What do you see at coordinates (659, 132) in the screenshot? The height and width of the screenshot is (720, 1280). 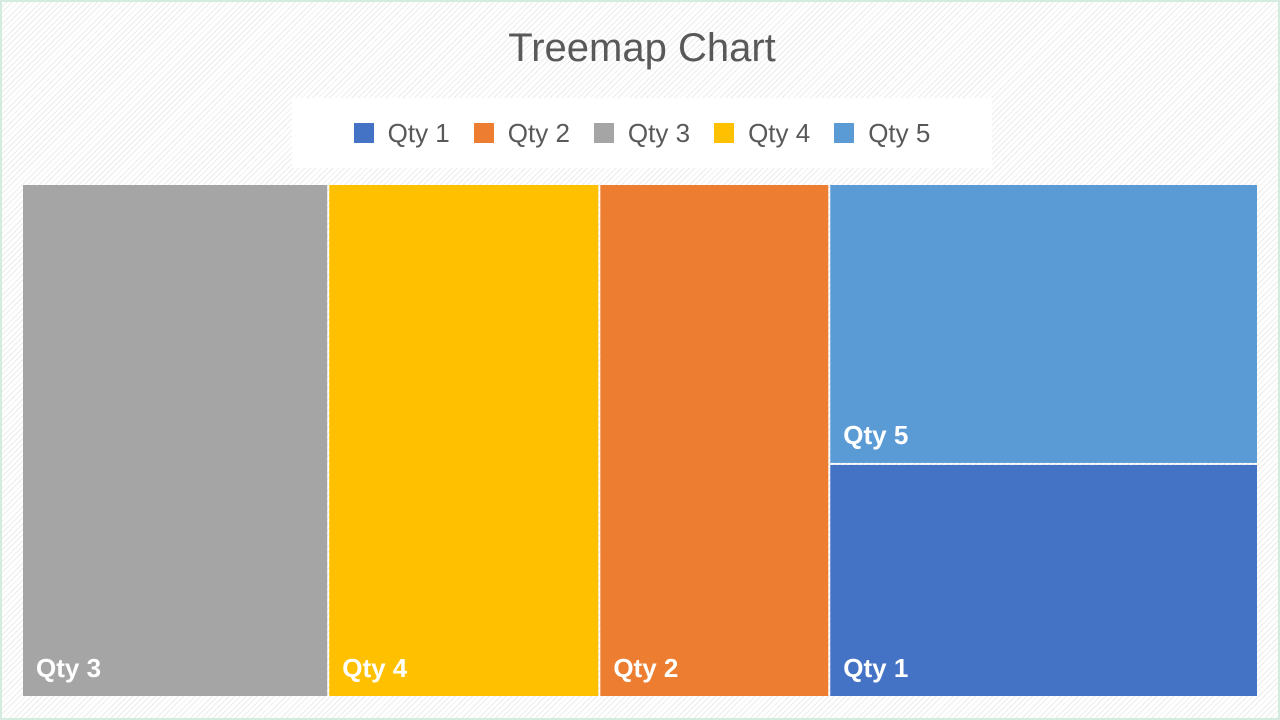 I see `legend-label: Qty 3` at bounding box center [659, 132].